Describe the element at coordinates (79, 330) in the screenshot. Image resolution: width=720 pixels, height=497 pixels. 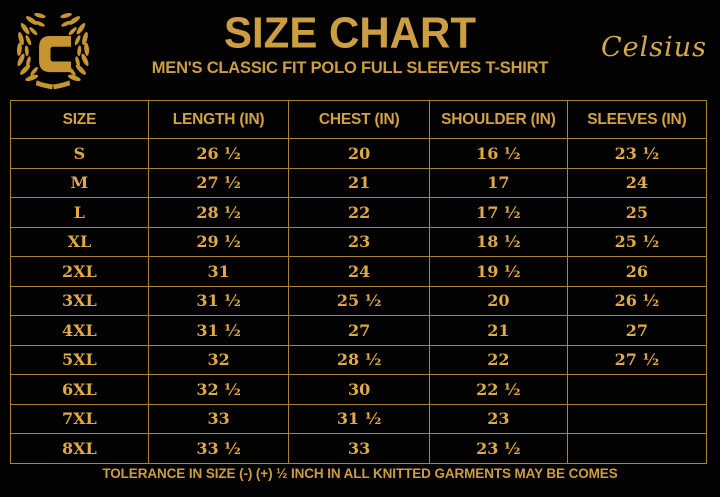
I see `cell-size: 4XL` at that location.